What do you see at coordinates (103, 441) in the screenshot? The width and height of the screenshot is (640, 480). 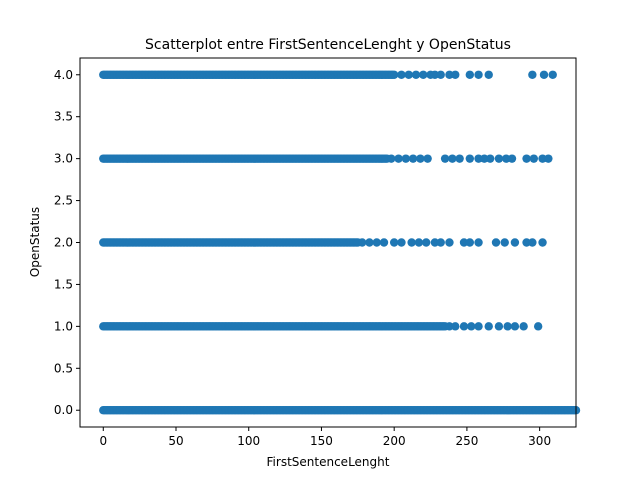 I see `x-tick-label: 0` at bounding box center [103, 441].